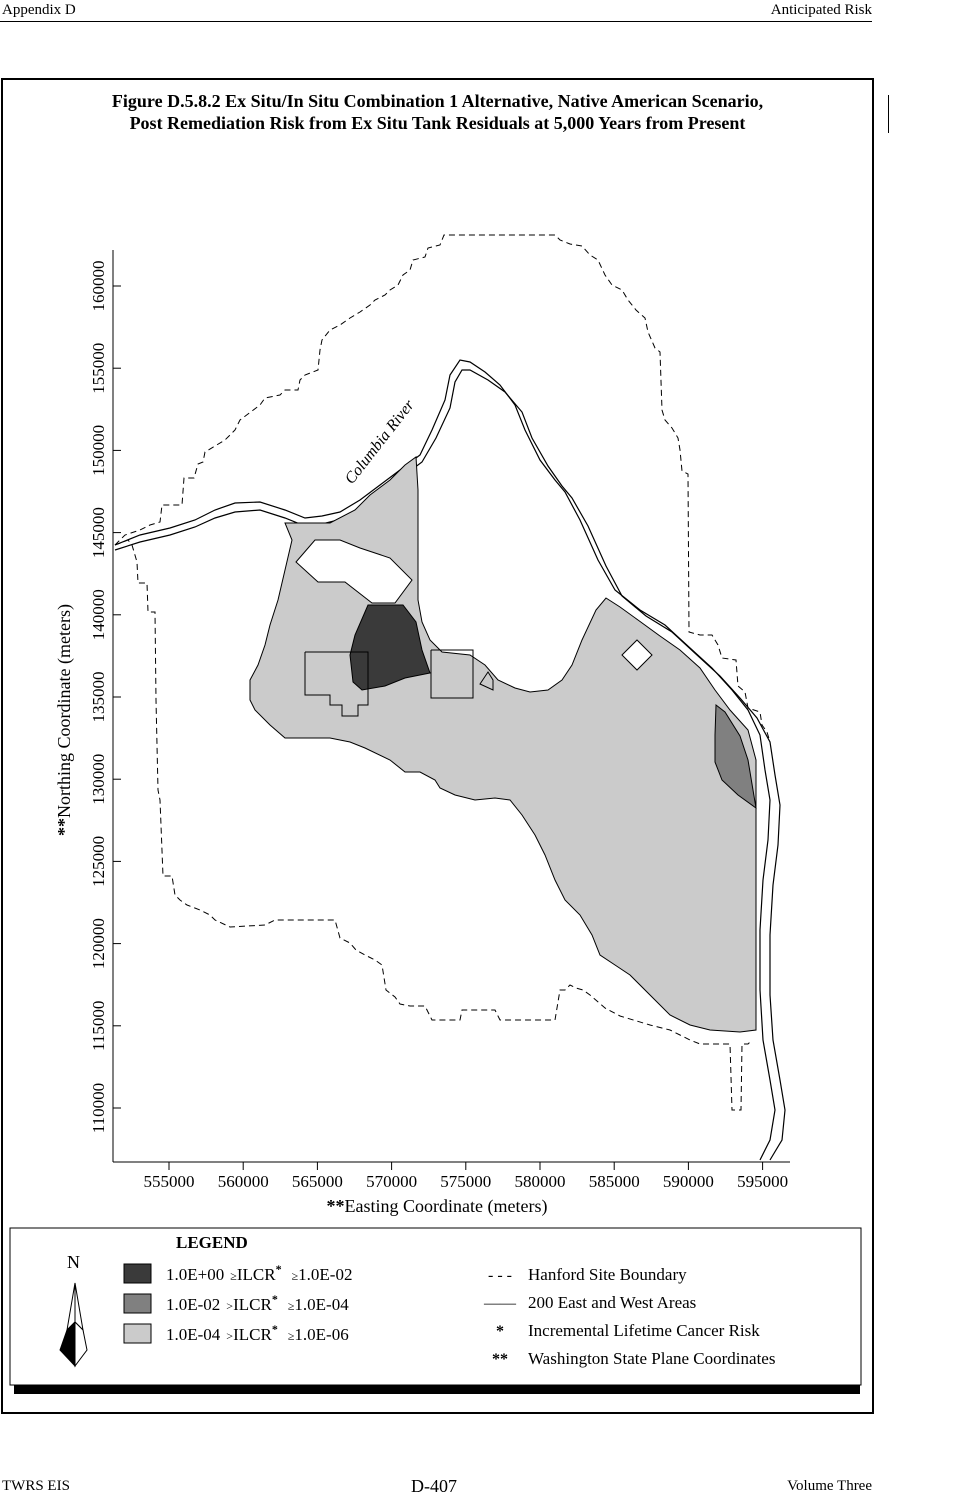 This screenshot has width=975, height=1500. I want to click on north-symbol: N, so click(73, 1262).